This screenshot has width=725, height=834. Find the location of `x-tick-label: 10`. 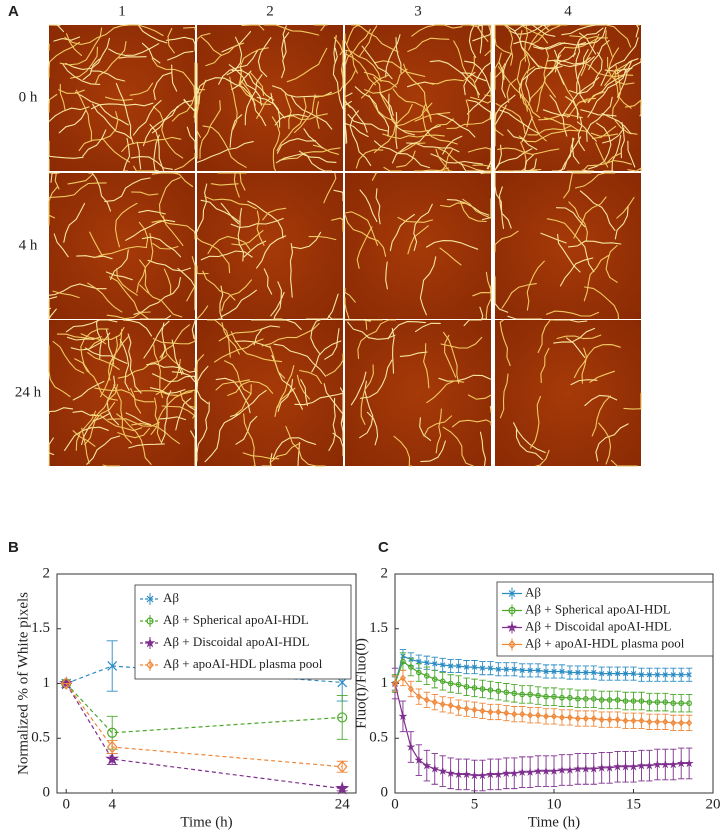

x-tick-label: 10 is located at coordinates (554, 804).